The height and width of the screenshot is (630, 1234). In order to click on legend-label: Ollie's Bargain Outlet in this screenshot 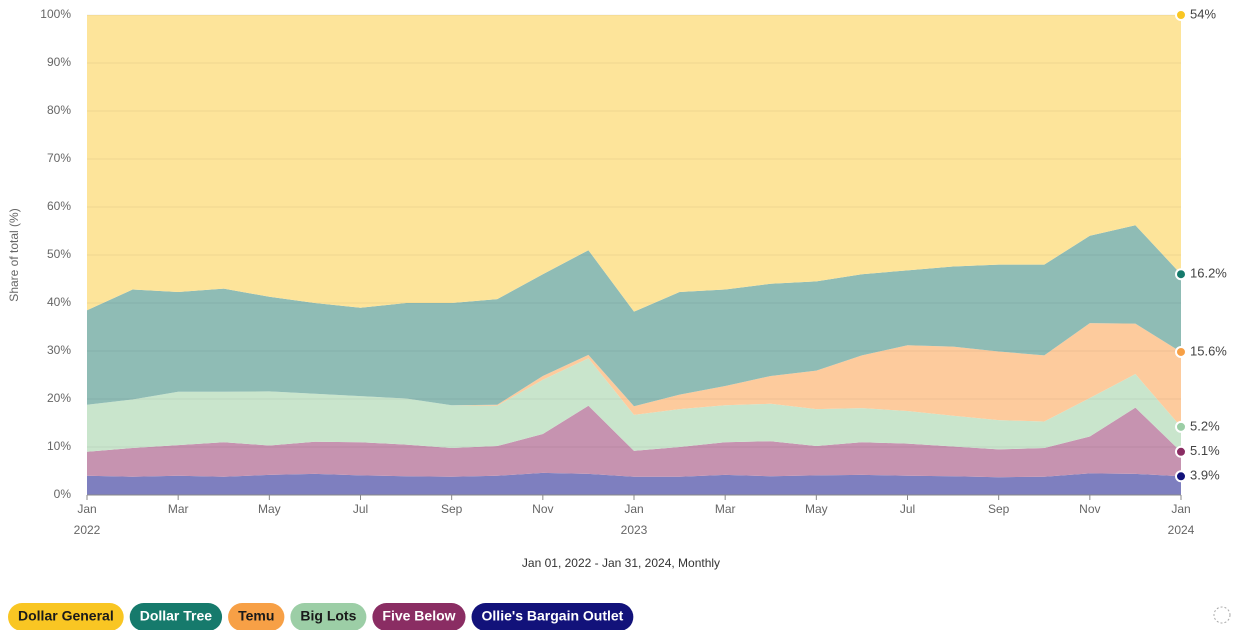, I will do `click(553, 616)`.